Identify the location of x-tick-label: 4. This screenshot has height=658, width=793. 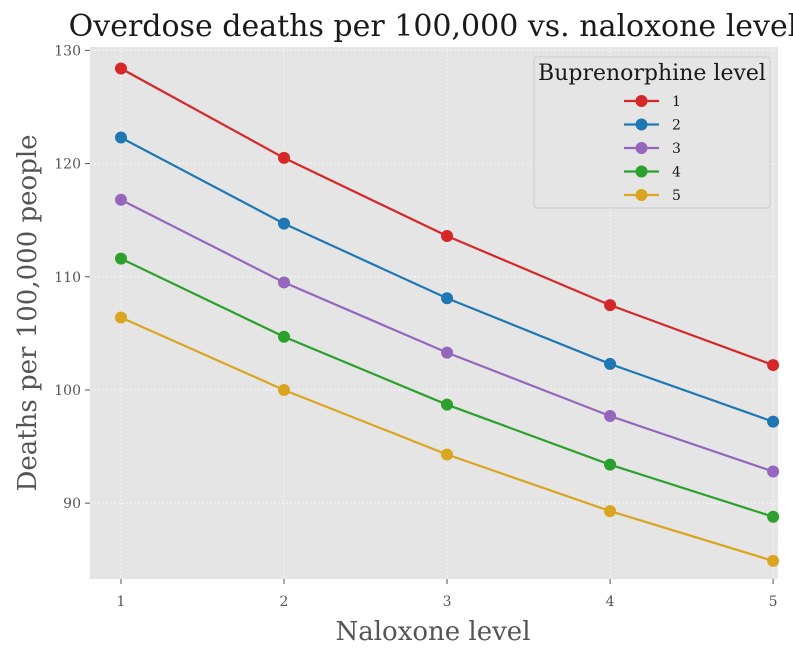
(610, 602).